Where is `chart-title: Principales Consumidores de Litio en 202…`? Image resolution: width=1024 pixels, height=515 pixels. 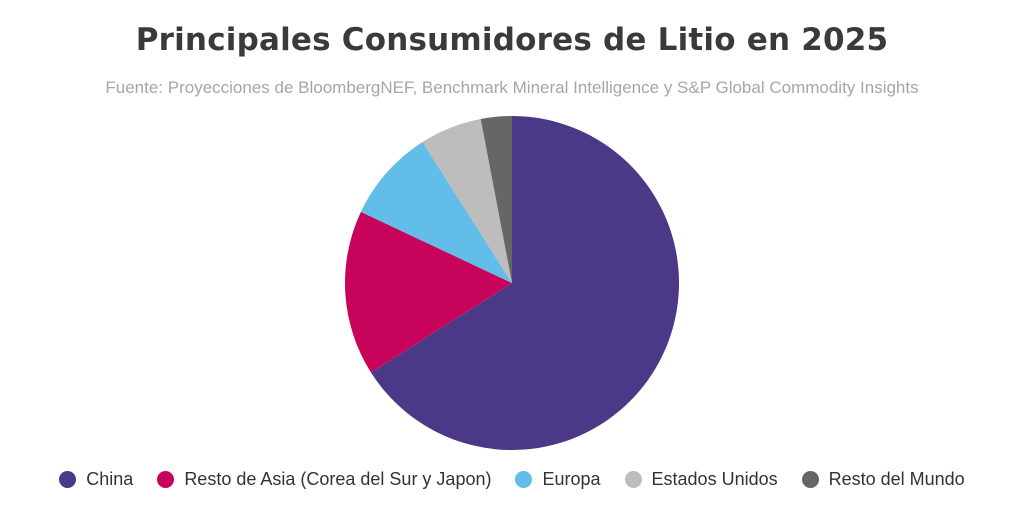 chart-title: Principales Consumidores de Litio en 202… is located at coordinates (512, 40).